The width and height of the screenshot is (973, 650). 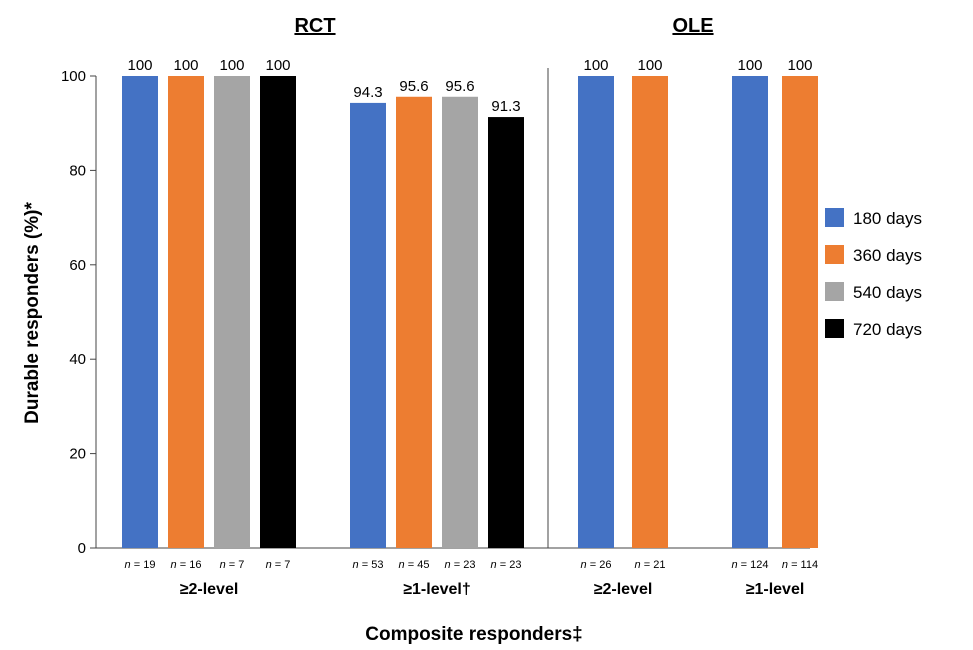 What do you see at coordinates (82, 548) in the screenshot?
I see `y-tick-label: 0` at bounding box center [82, 548].